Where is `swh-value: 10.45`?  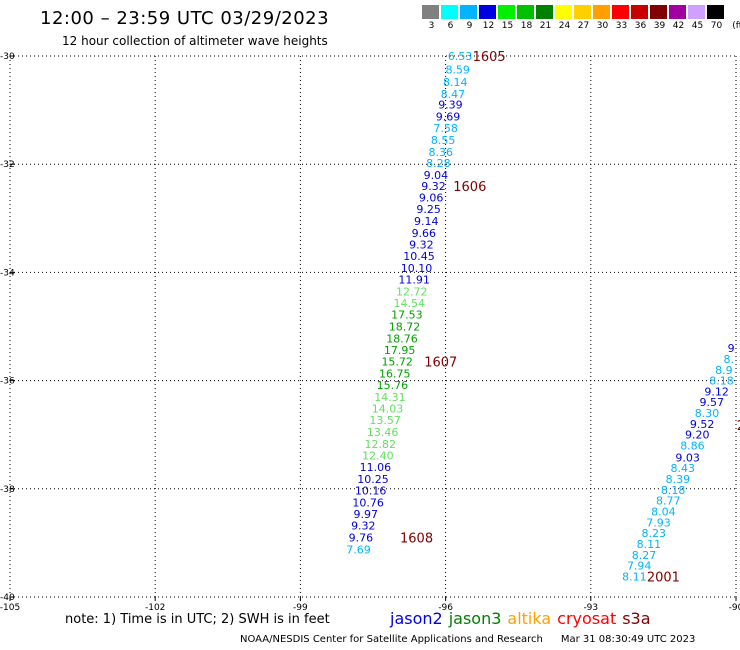
swh-value: 10.45 is located at coordinates (419, 256).